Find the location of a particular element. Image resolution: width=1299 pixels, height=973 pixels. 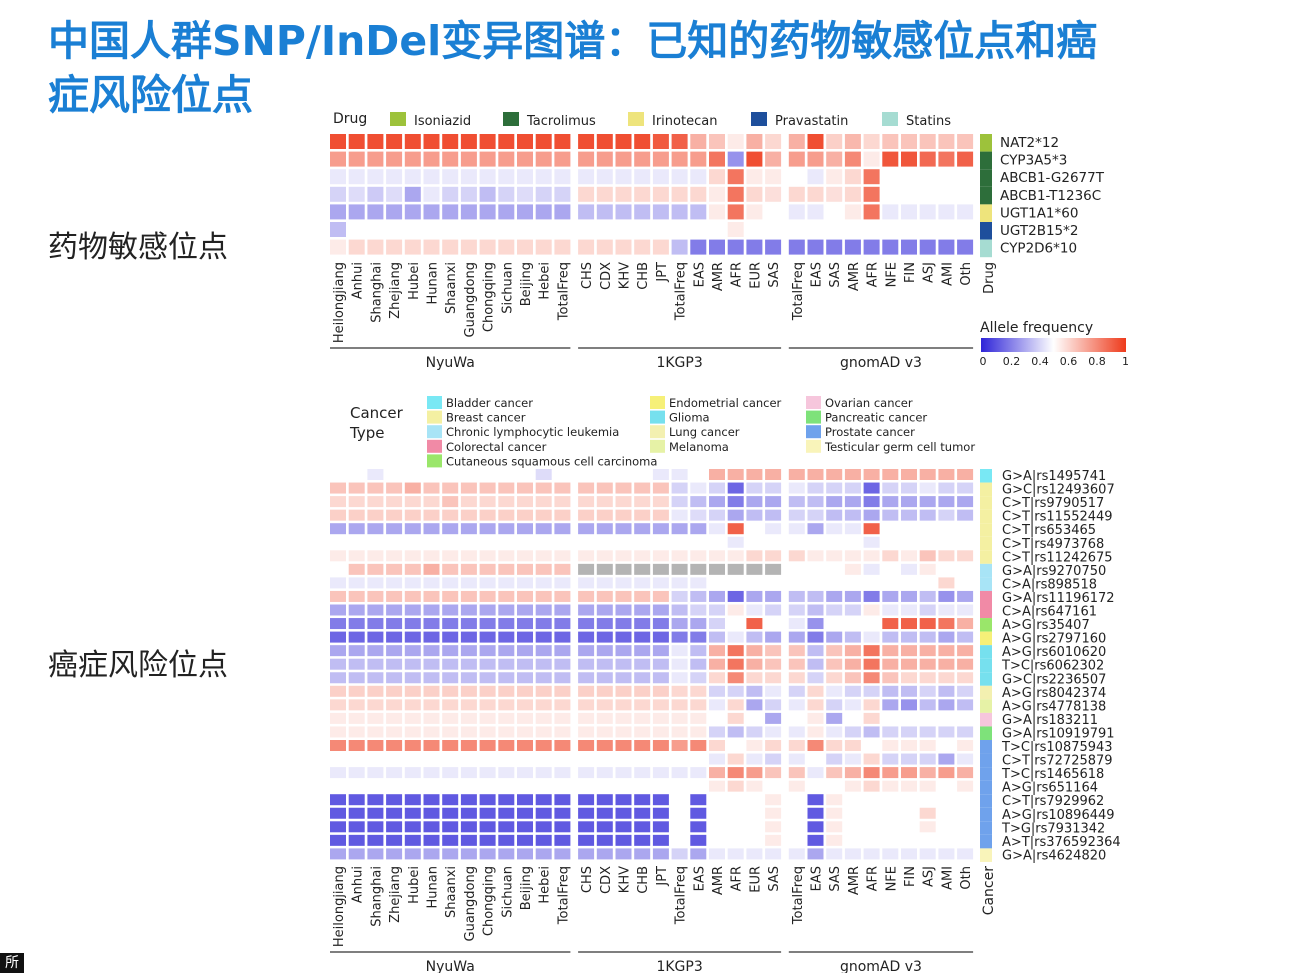

column-label: Shaanxi is located at coordinates (451, 288).